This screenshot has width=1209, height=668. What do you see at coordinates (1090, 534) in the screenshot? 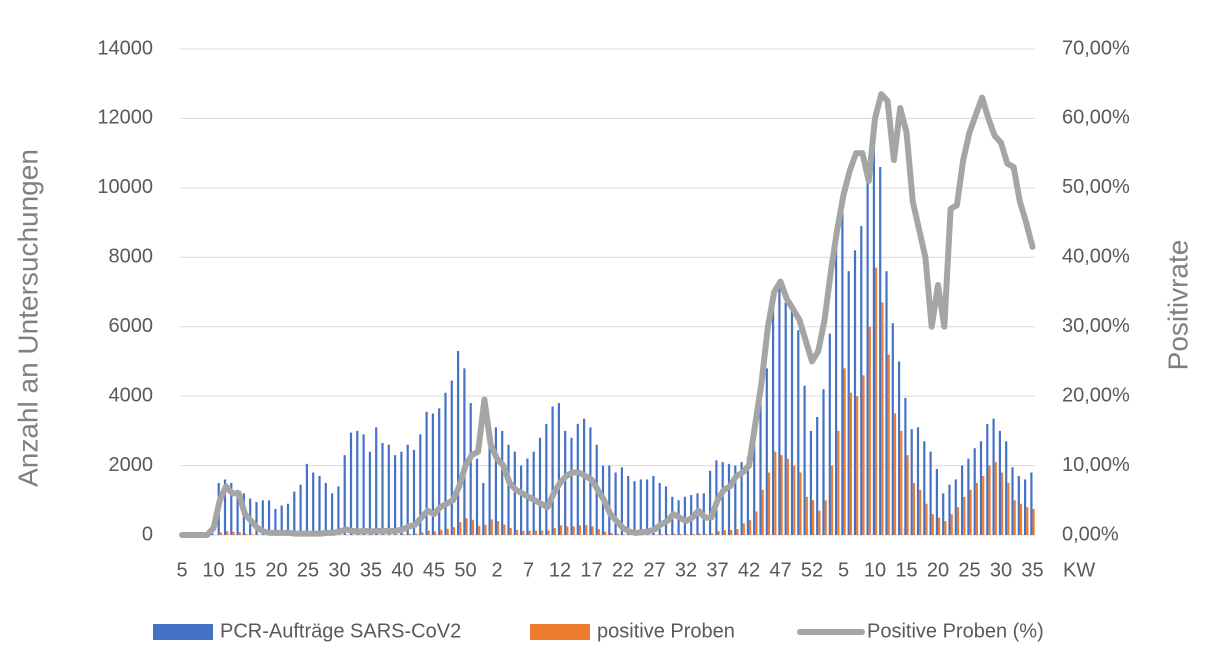
I see `y2-tick-label: 0,00%` at bounding box center [1090, 534].